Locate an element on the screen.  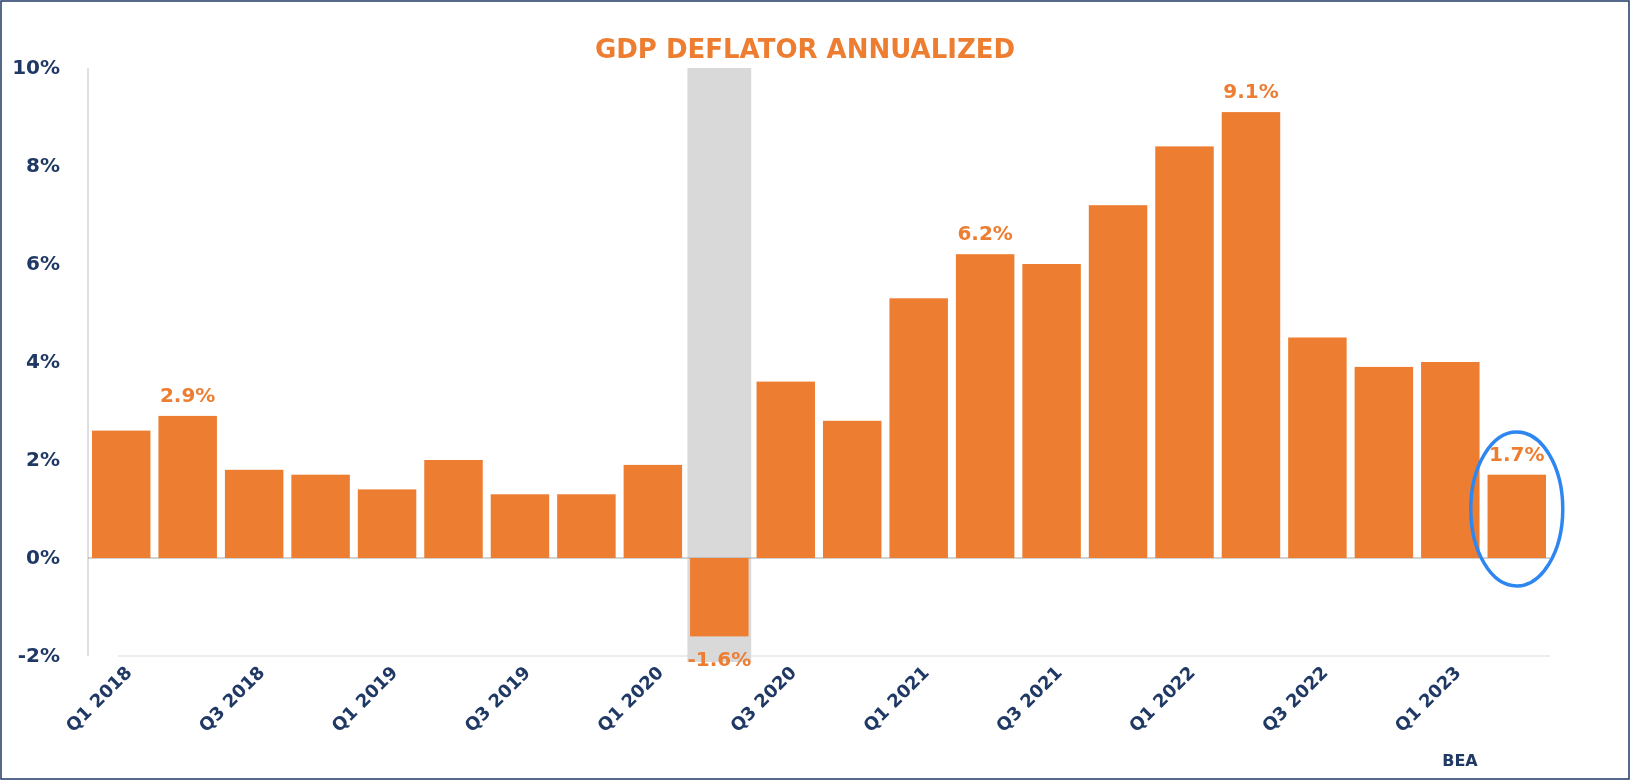
chart-title: GDP DEFLATOR ANNUALIZED is located at coordinates (805, 49).